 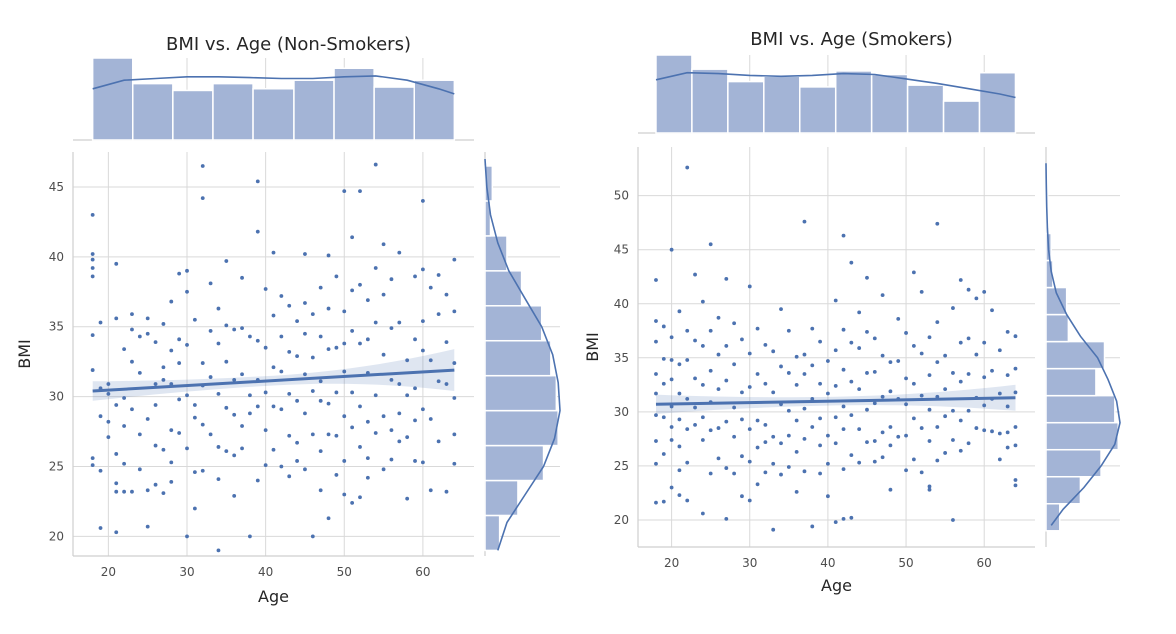 What do you see at coordinates (273, 85) in the screenshot?
I see `top-kde-line` at bounding box center [273, 85].